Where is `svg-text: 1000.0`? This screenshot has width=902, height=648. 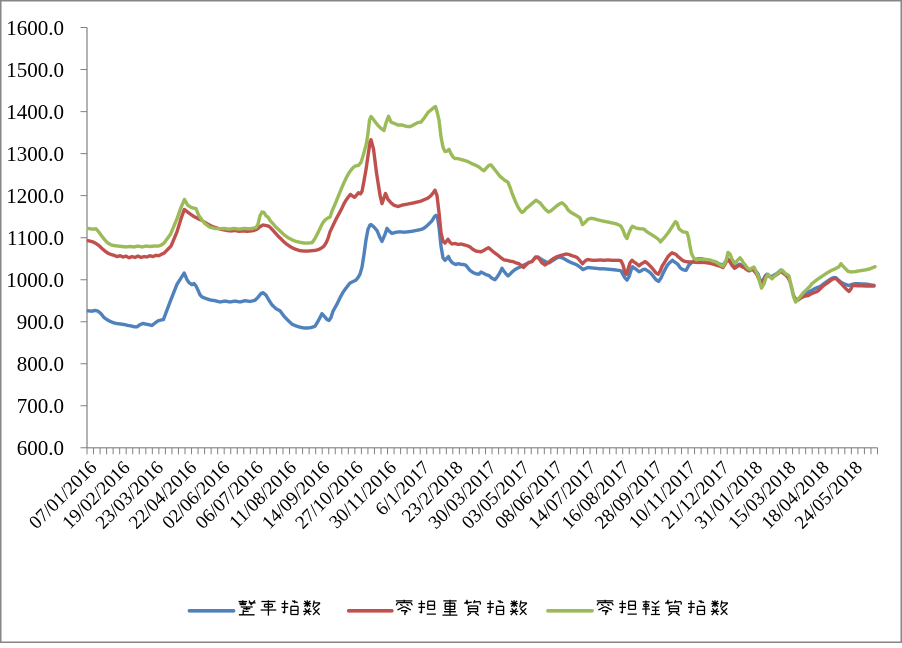
svg-text: 1000.0 is located at coordinates (35, 280).